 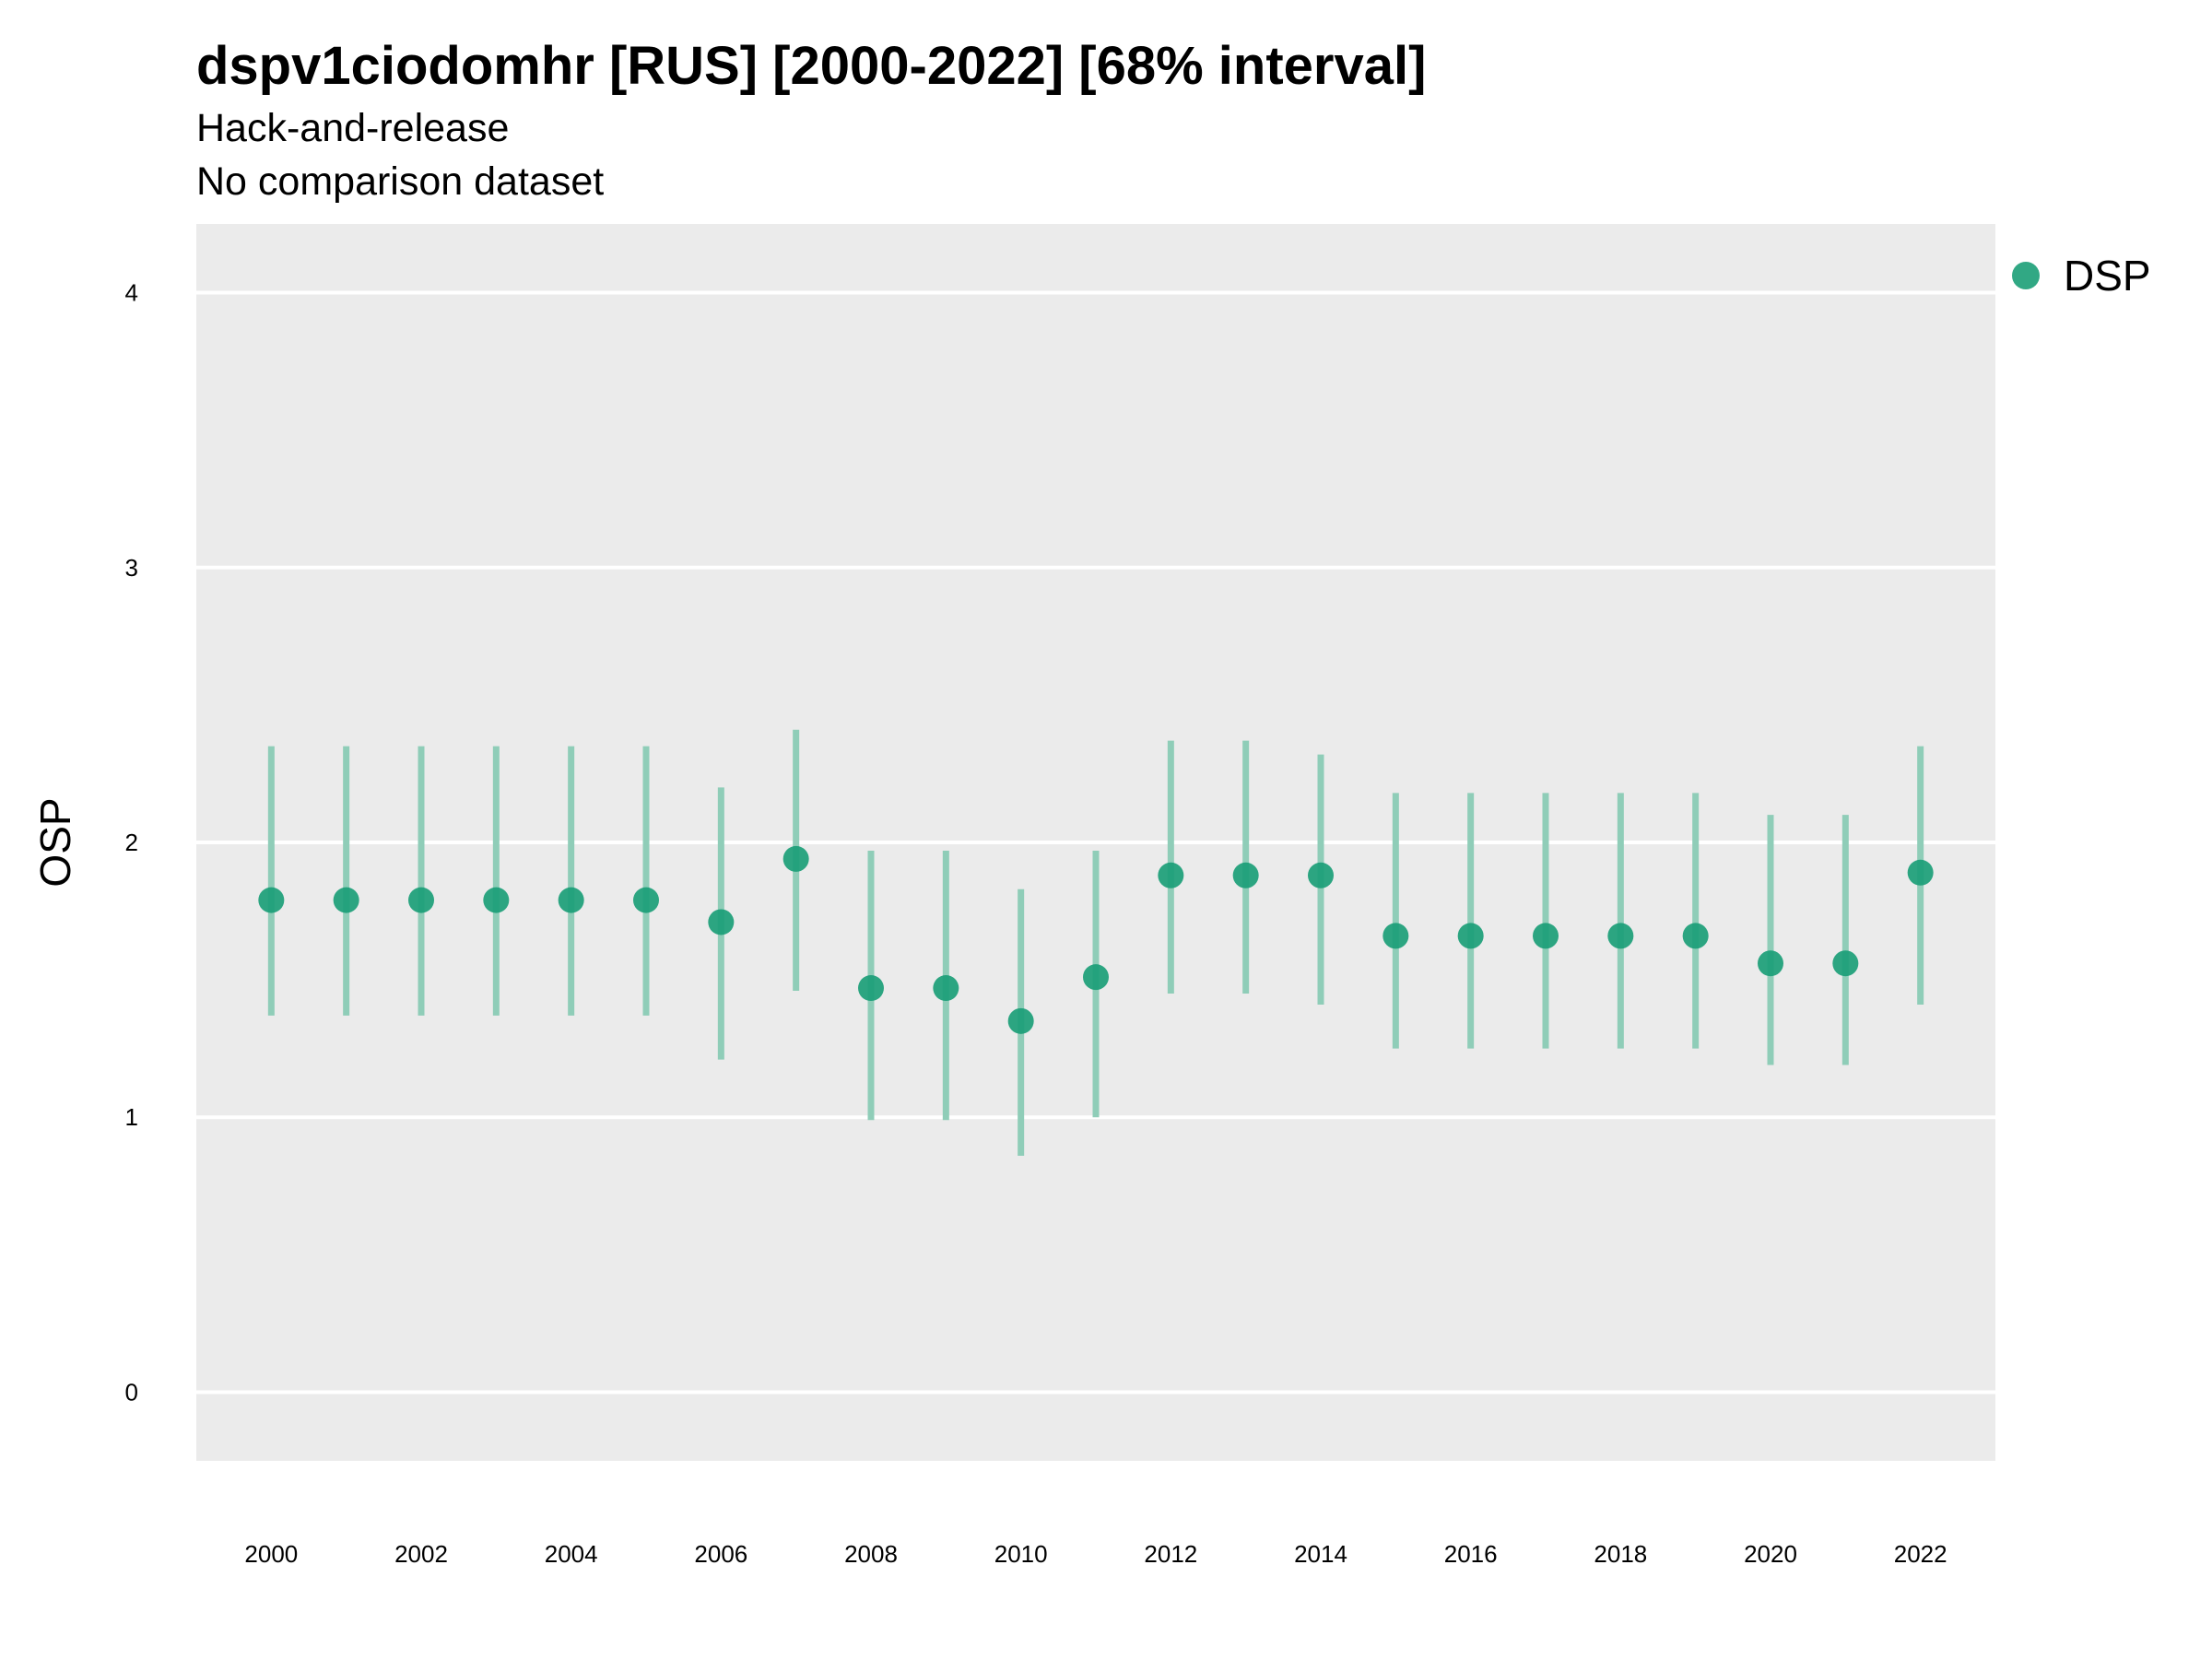 What do you see at coordinates (353, 128) in the screenshot?
I see `chart-subtitle-method: Hack-and-release` at bounding box center [353, 128].